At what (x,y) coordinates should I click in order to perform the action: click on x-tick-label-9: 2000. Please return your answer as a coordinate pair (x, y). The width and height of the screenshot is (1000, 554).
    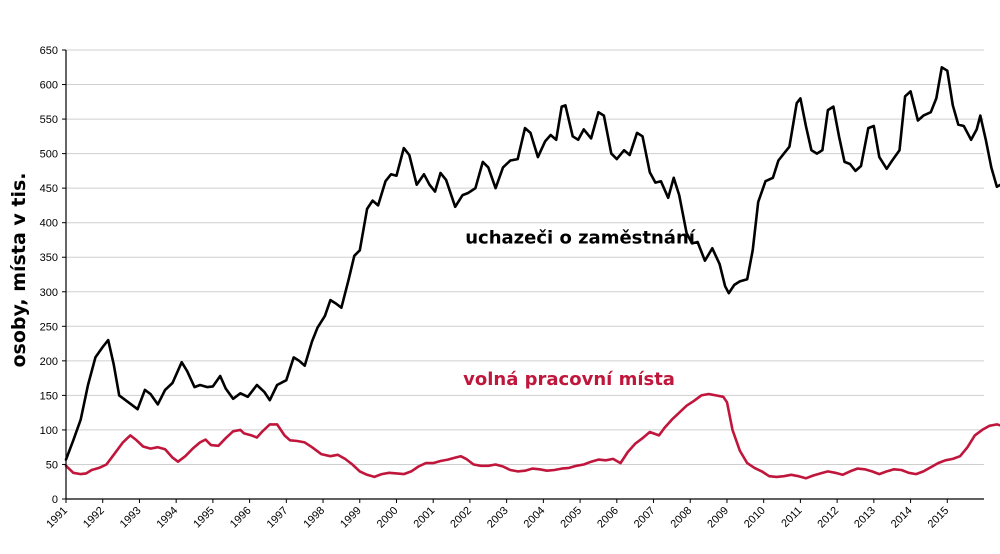
    Looking at the image, I should click on (388, 518).